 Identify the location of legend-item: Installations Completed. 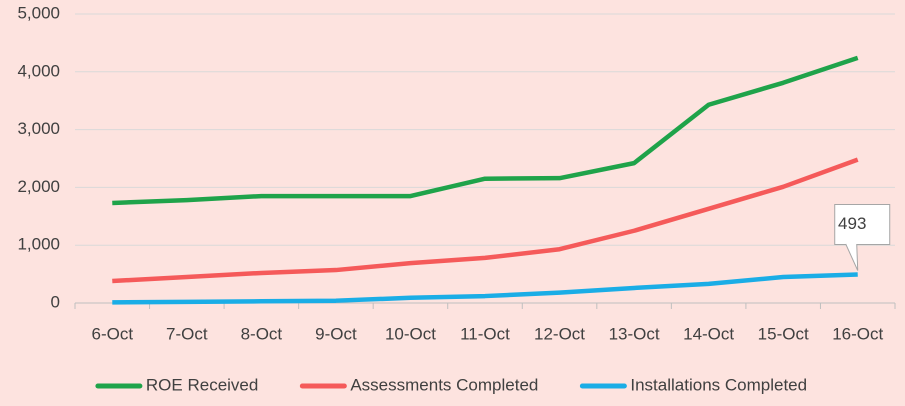
(693, 384).